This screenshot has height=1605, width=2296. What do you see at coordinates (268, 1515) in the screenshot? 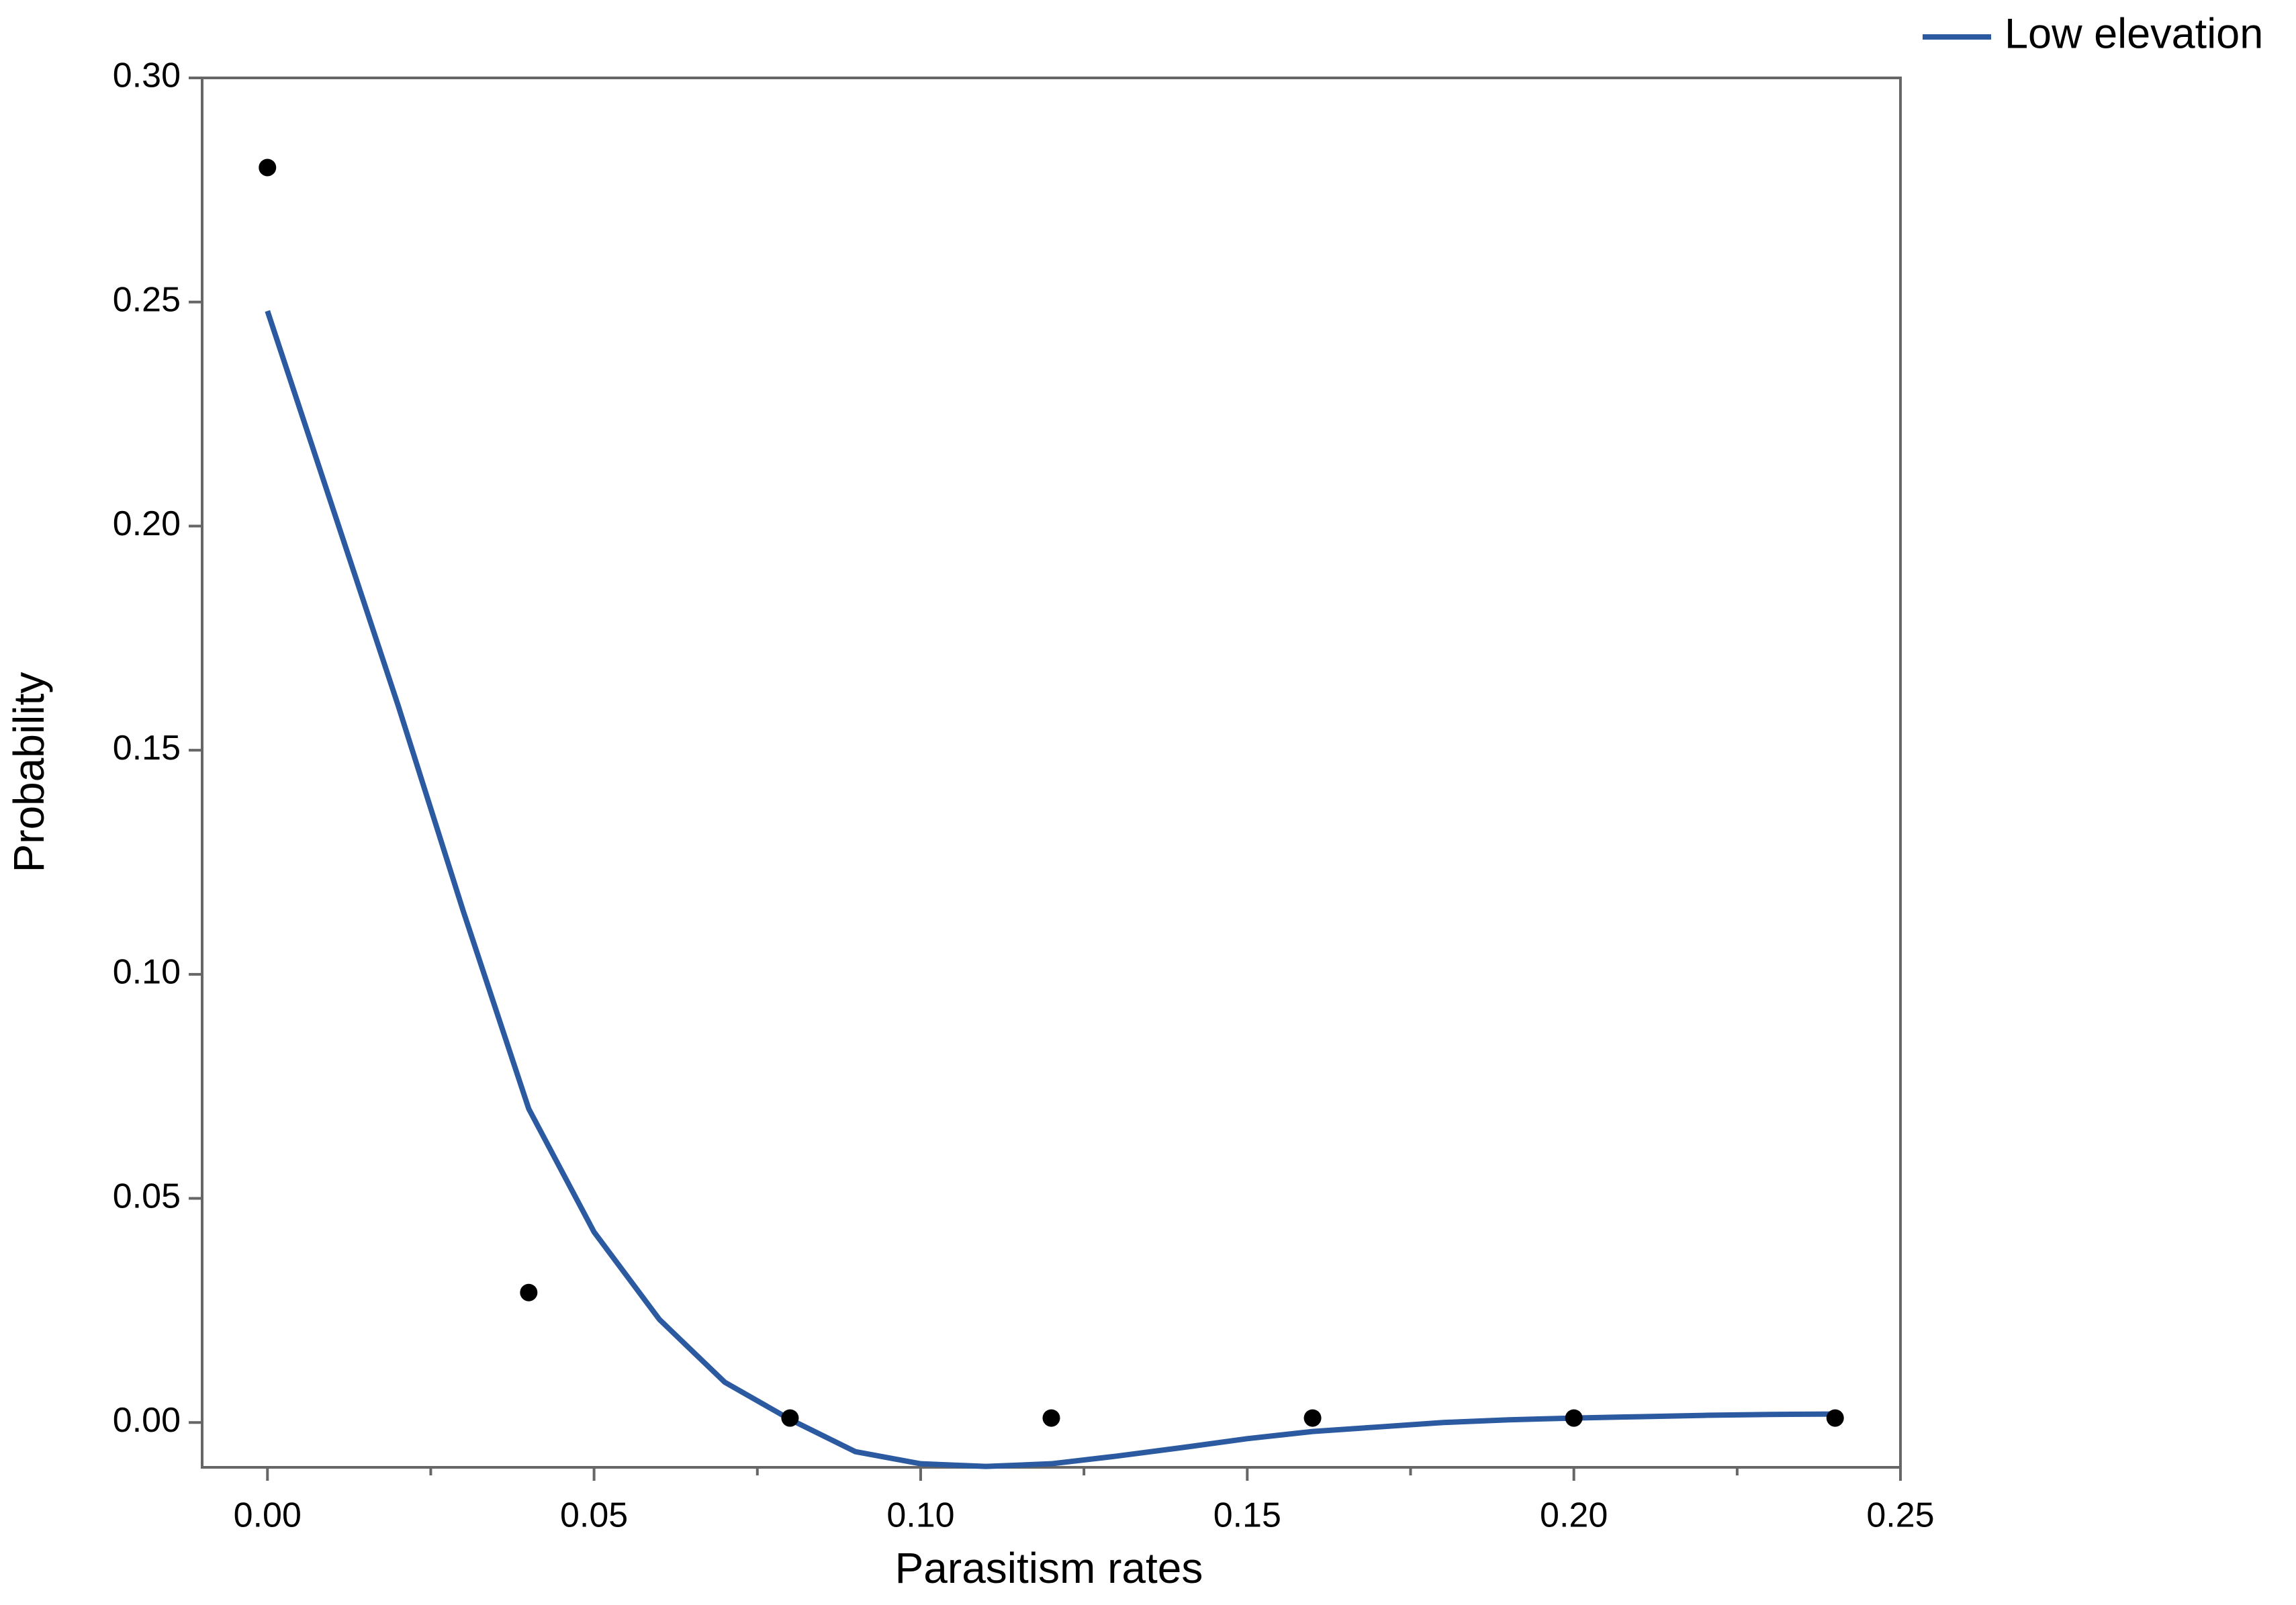
I see `x-tick-label: 0.00` at bounding box center [268, 1515].